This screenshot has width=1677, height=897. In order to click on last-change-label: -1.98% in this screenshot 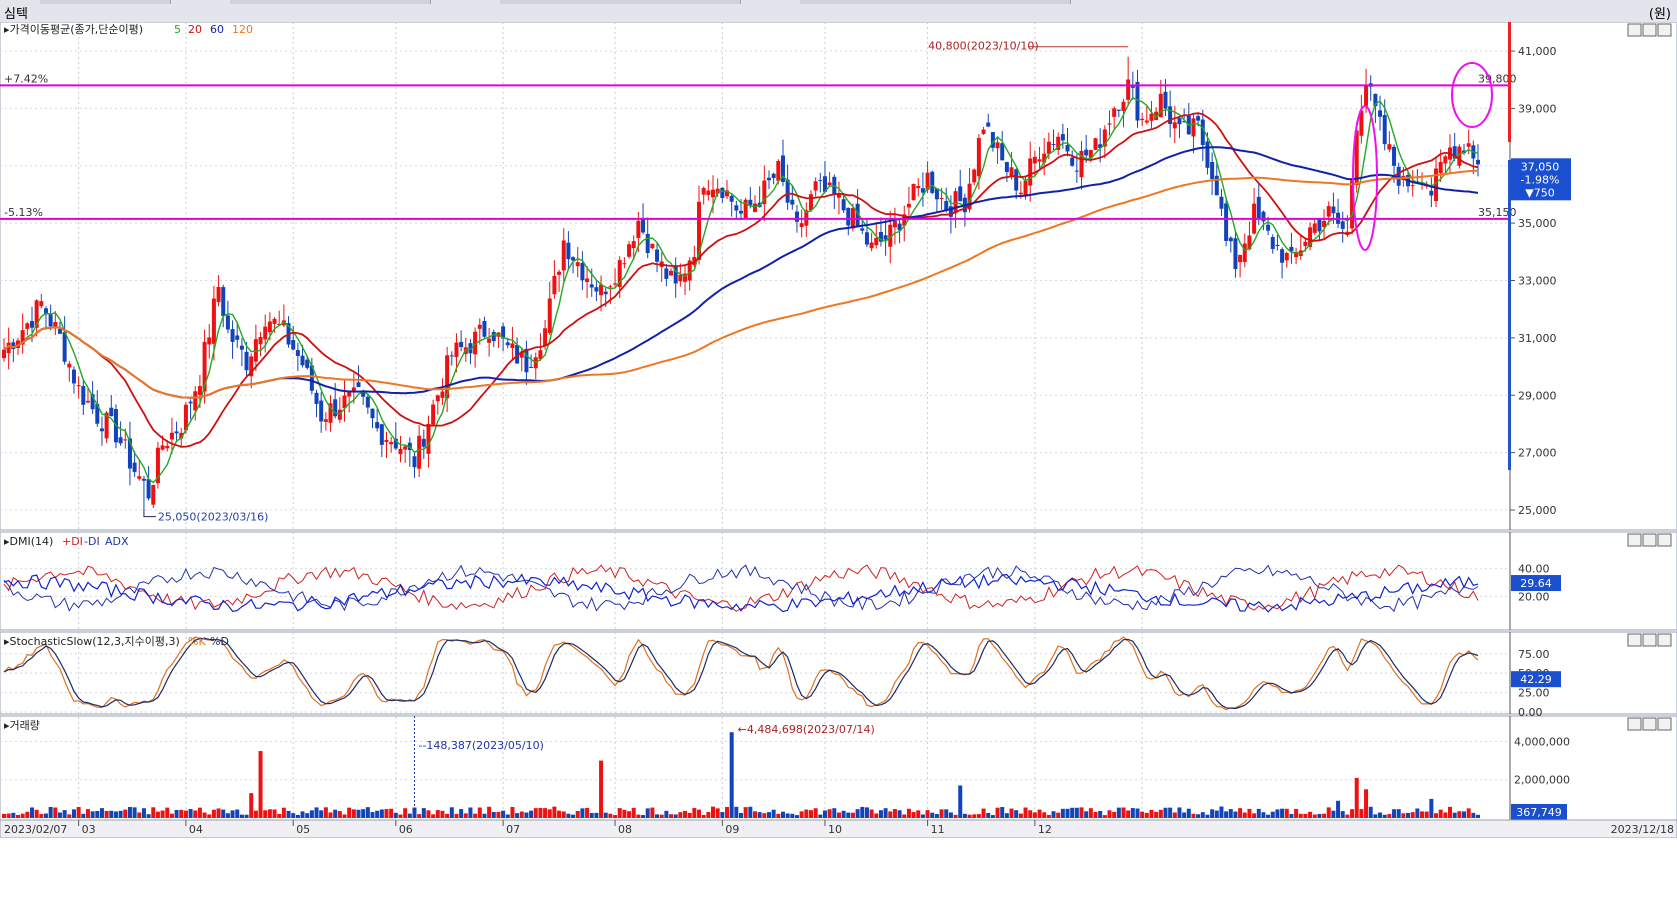, I will do `click(1540, 179)`.